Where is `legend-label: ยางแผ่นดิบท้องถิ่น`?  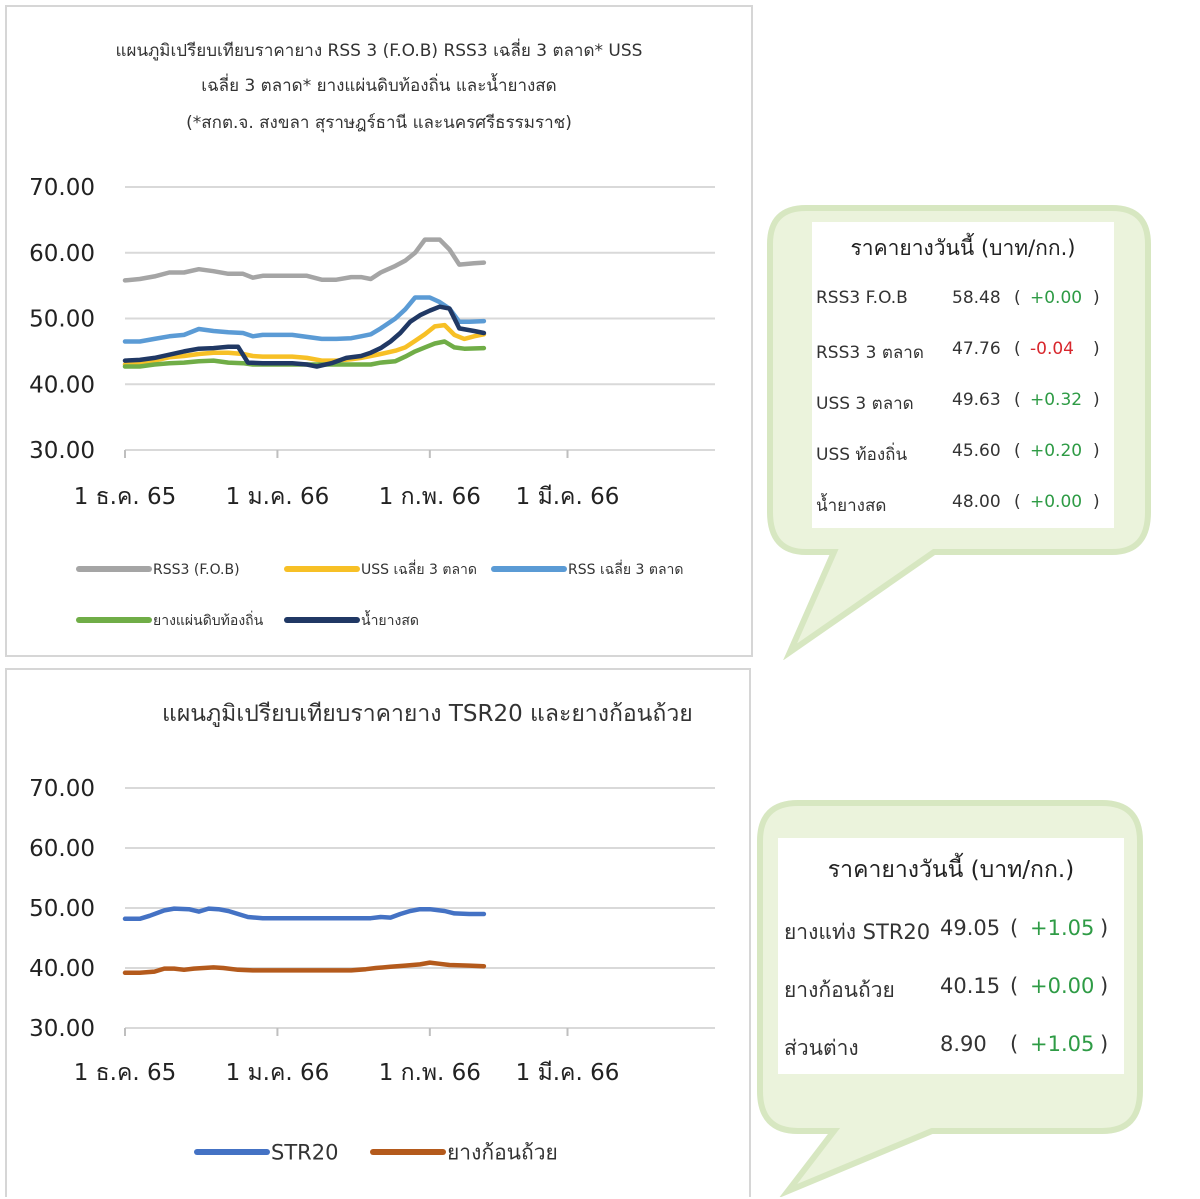 legend-label: ยางแผ่นดิบท้องถิ่น is located at coordinates (208, 620).